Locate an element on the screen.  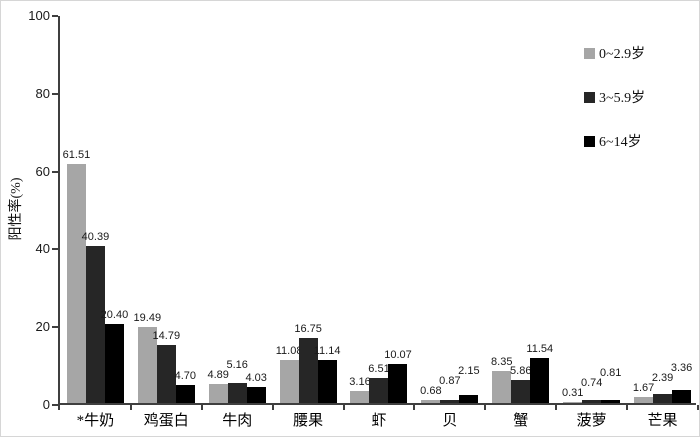
legend-label: 6~14岁 is located at coordinates (620, 142).